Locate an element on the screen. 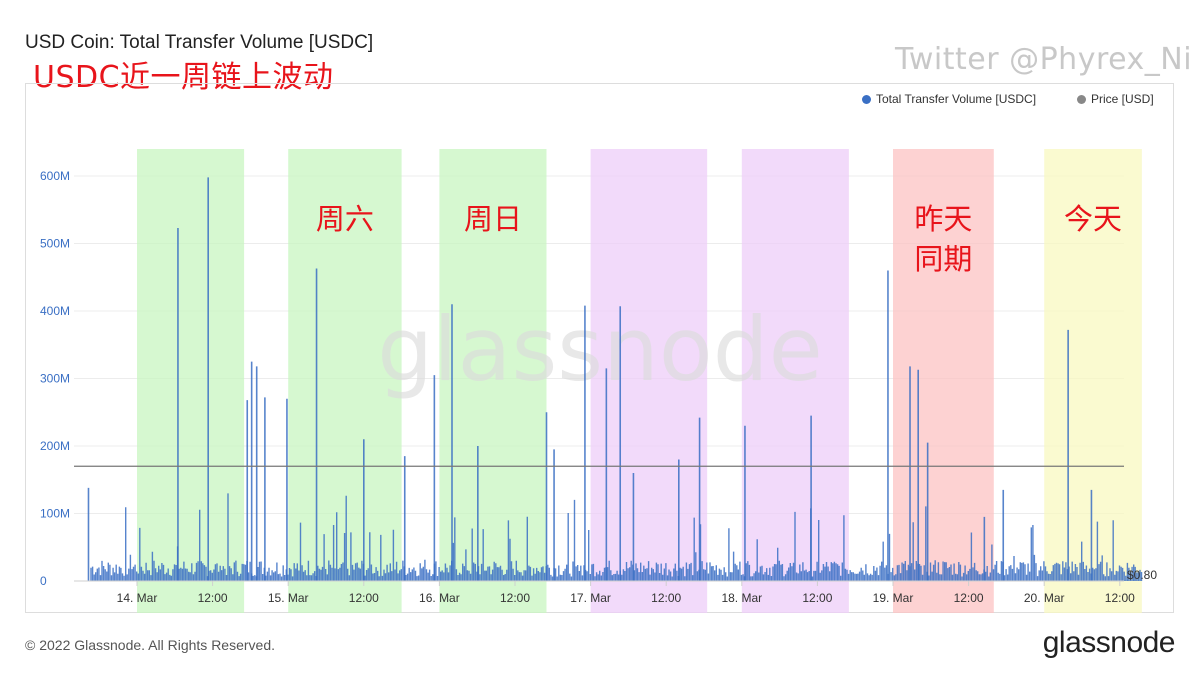 The width and height of the screenshot is (1200, 675). legend-price: Price [USD] is located at coordinates (1115, 99).